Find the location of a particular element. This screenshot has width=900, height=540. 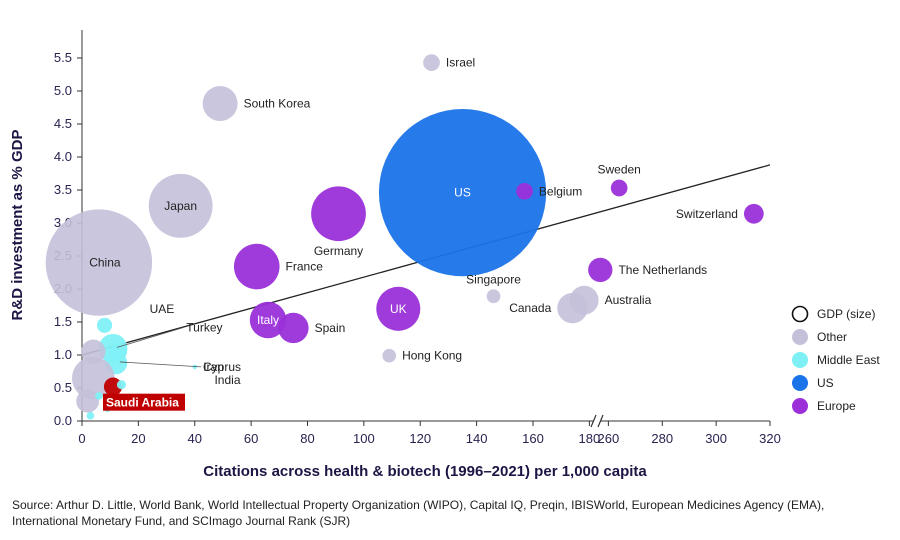

bubble-label: Japan is located at coordinates (180, 206).